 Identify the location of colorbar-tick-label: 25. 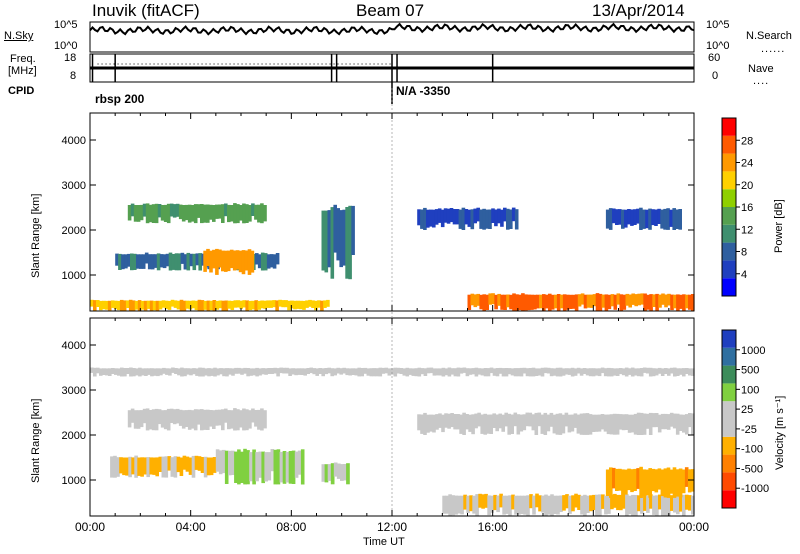
(747, 410).